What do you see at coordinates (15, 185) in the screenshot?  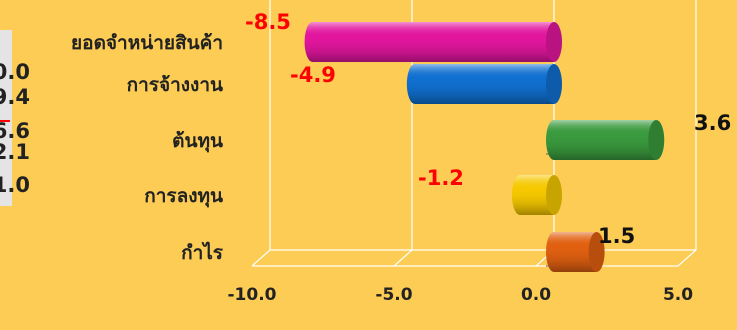 I see `left-number: 1.0` at bounding box center [15, 185].